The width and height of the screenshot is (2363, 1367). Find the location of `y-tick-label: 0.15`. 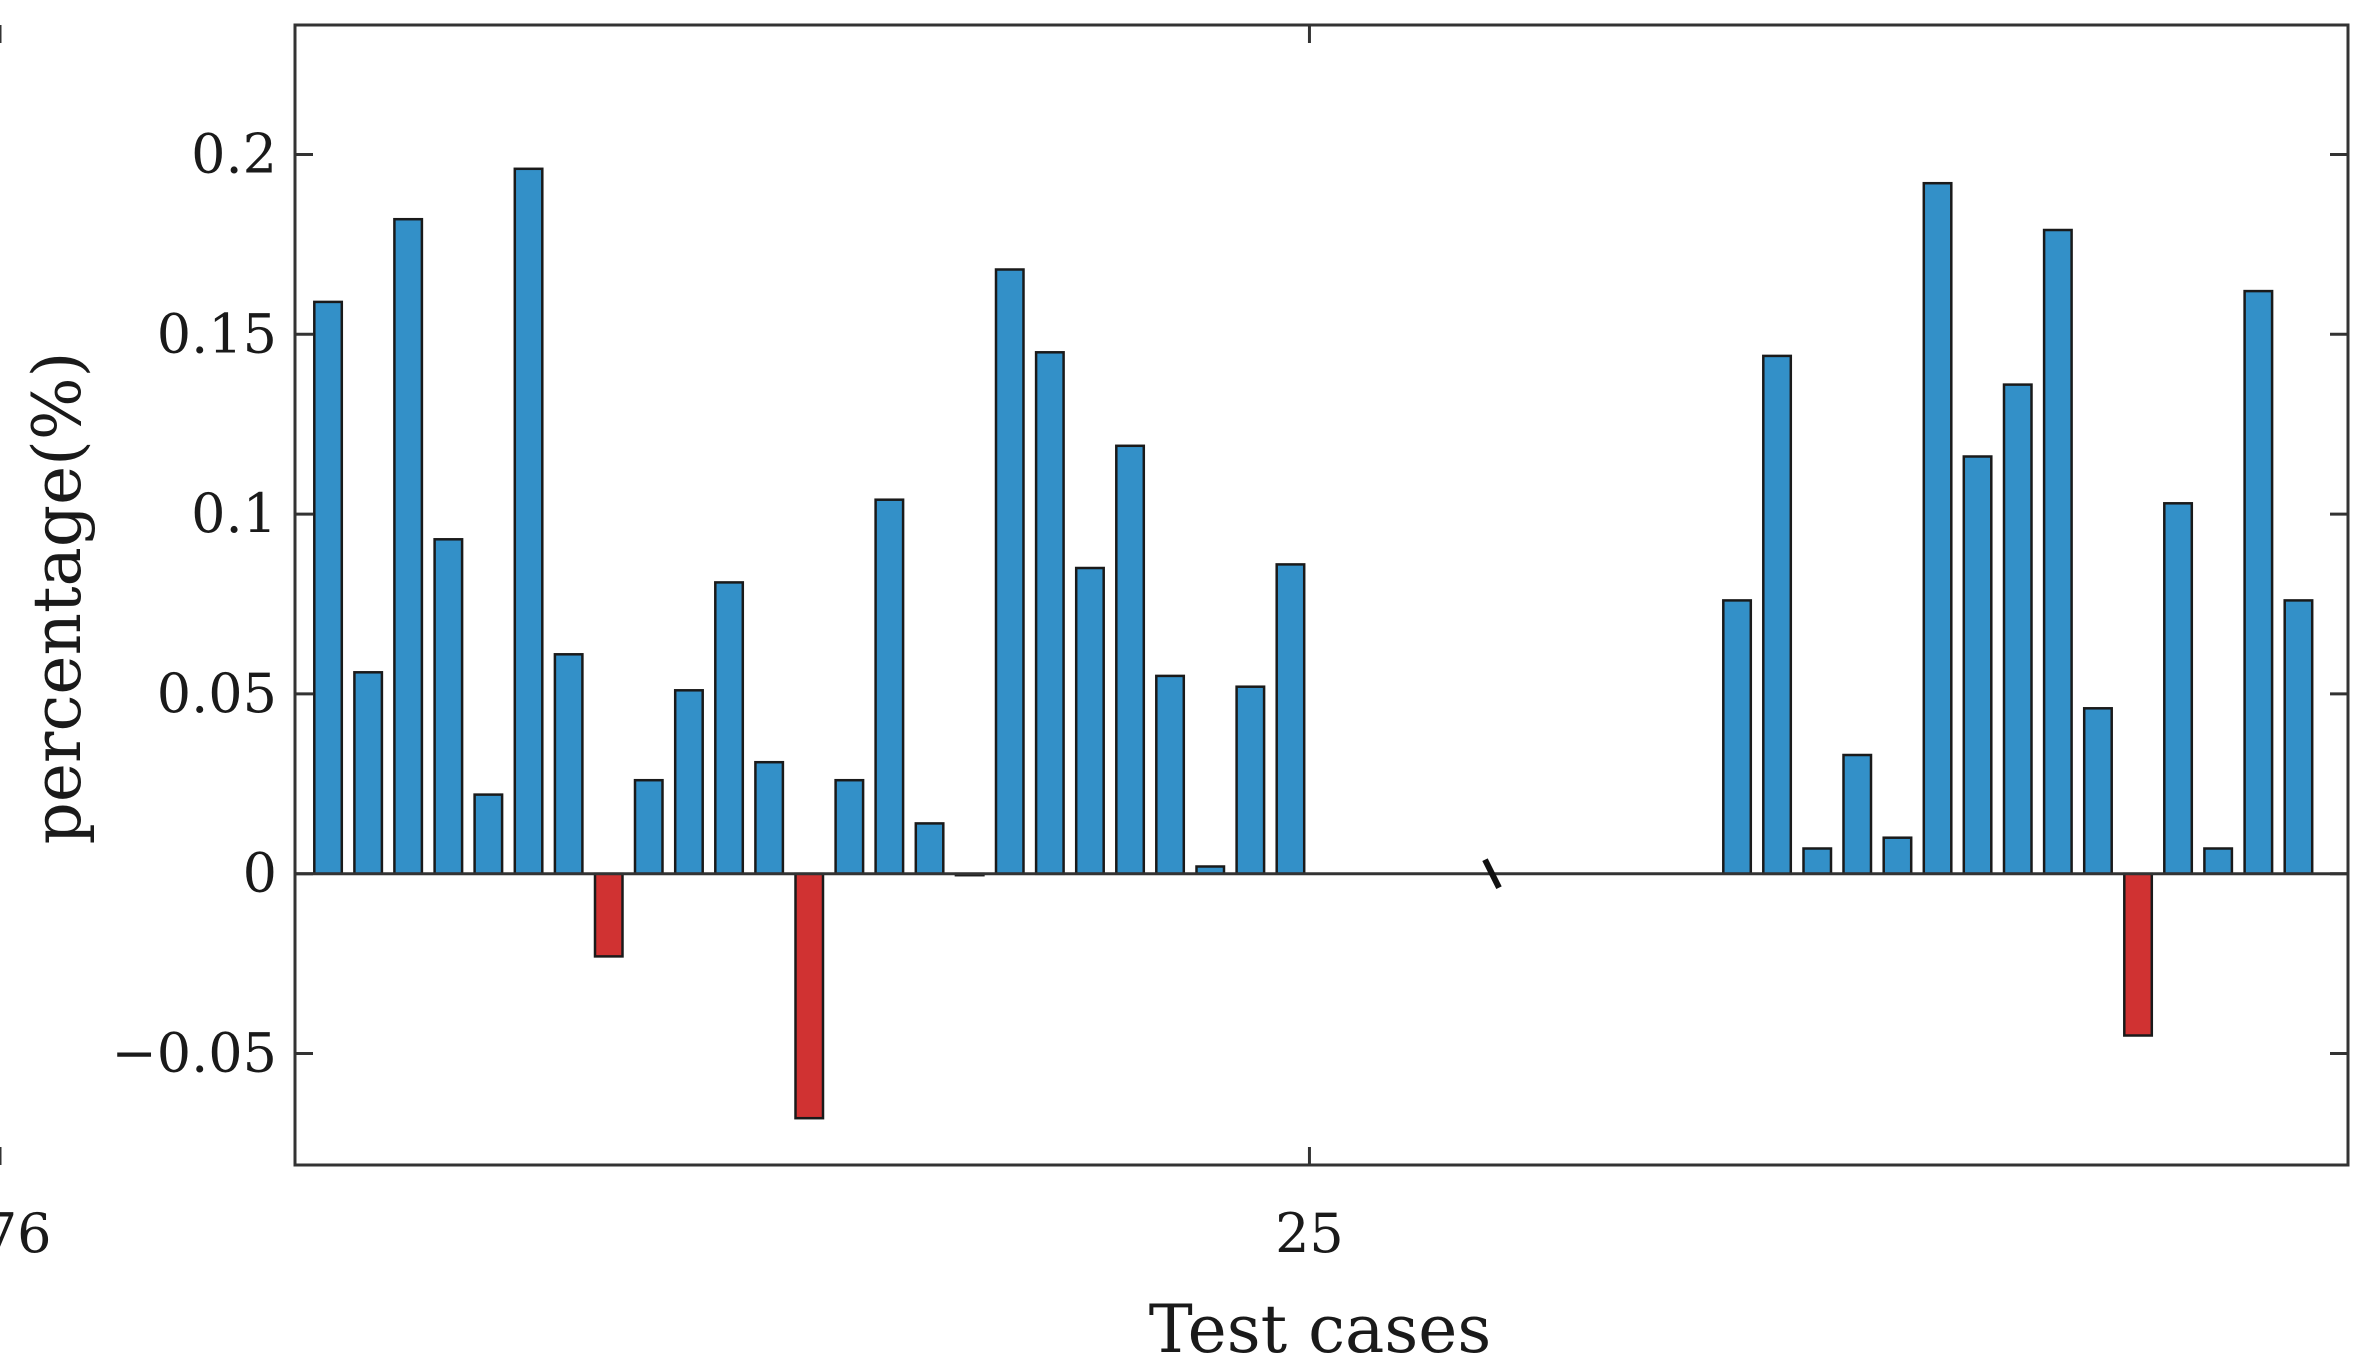

y-tick-label: 0.15 is located at coordinates (217, 333).